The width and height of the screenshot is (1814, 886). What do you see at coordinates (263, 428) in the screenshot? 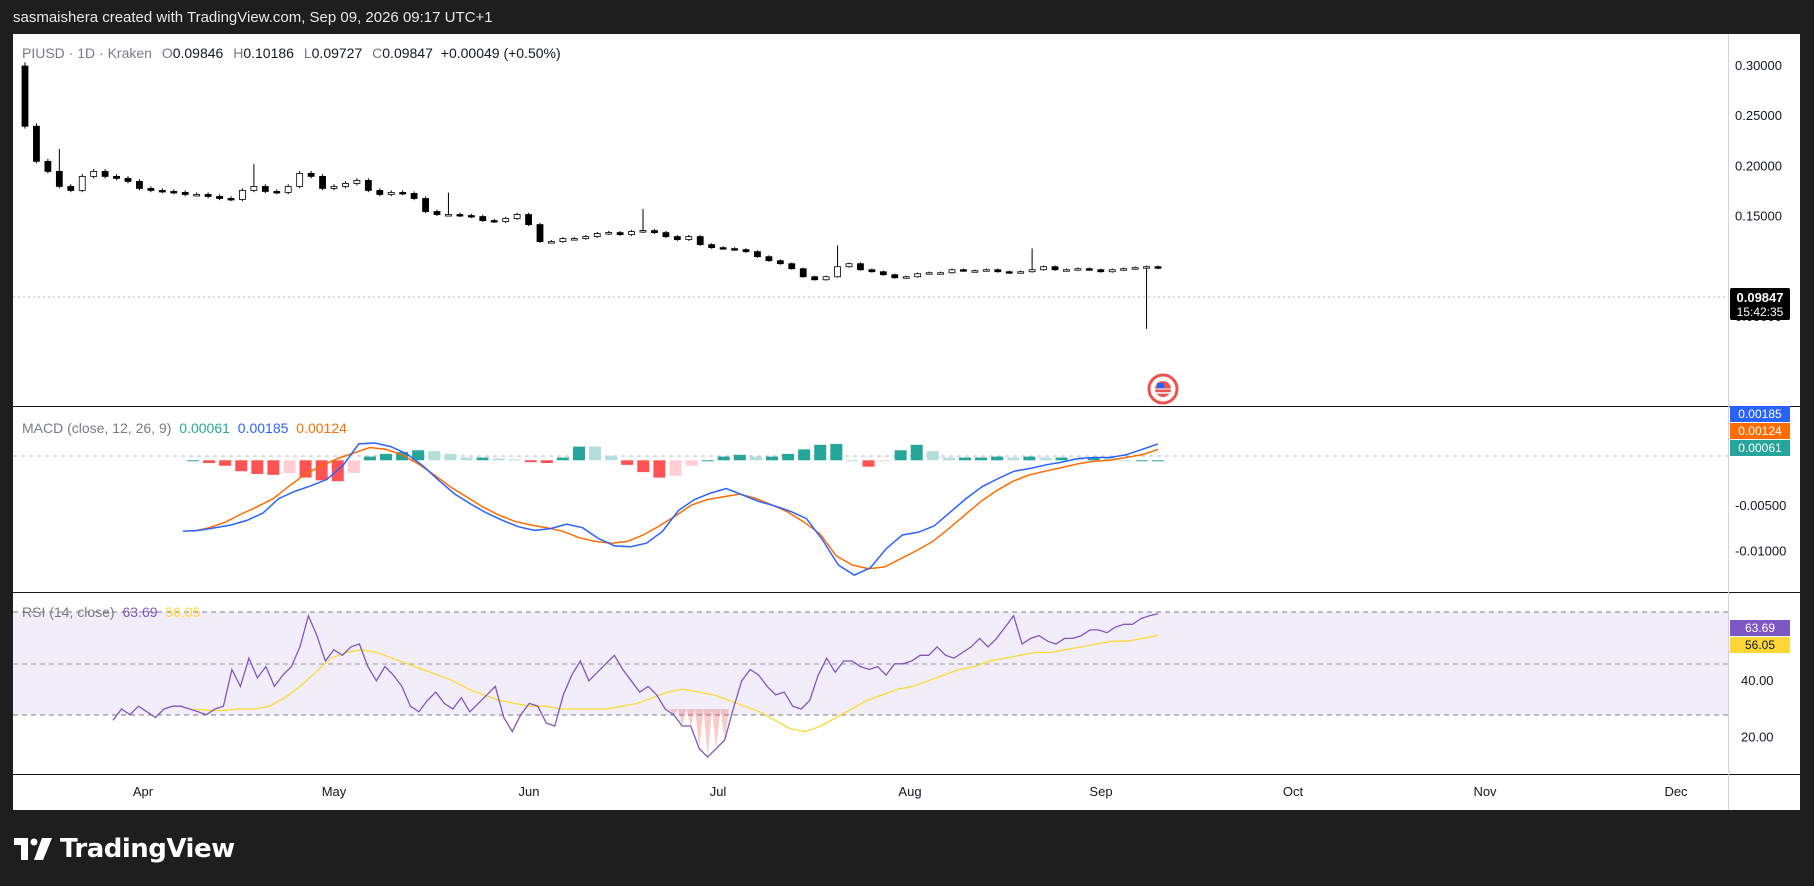
I see `macd-line-value: 0.00185` at bounding box center [263, 428].